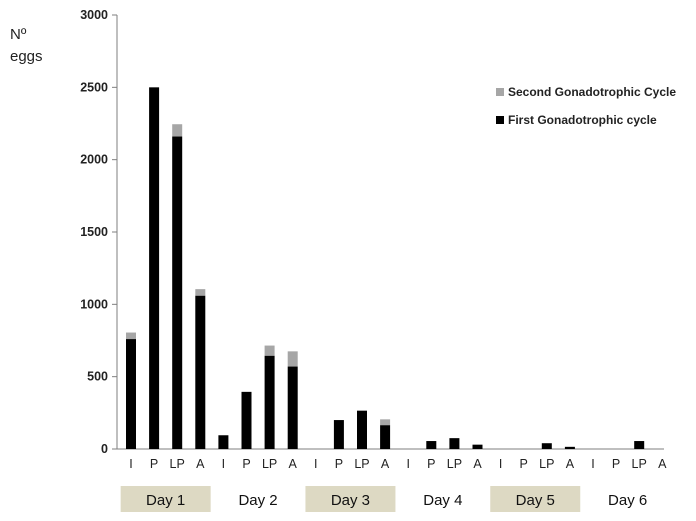 The image size is (696, 521). I want to click on y-tick-label: 1000, so click(94, 304).